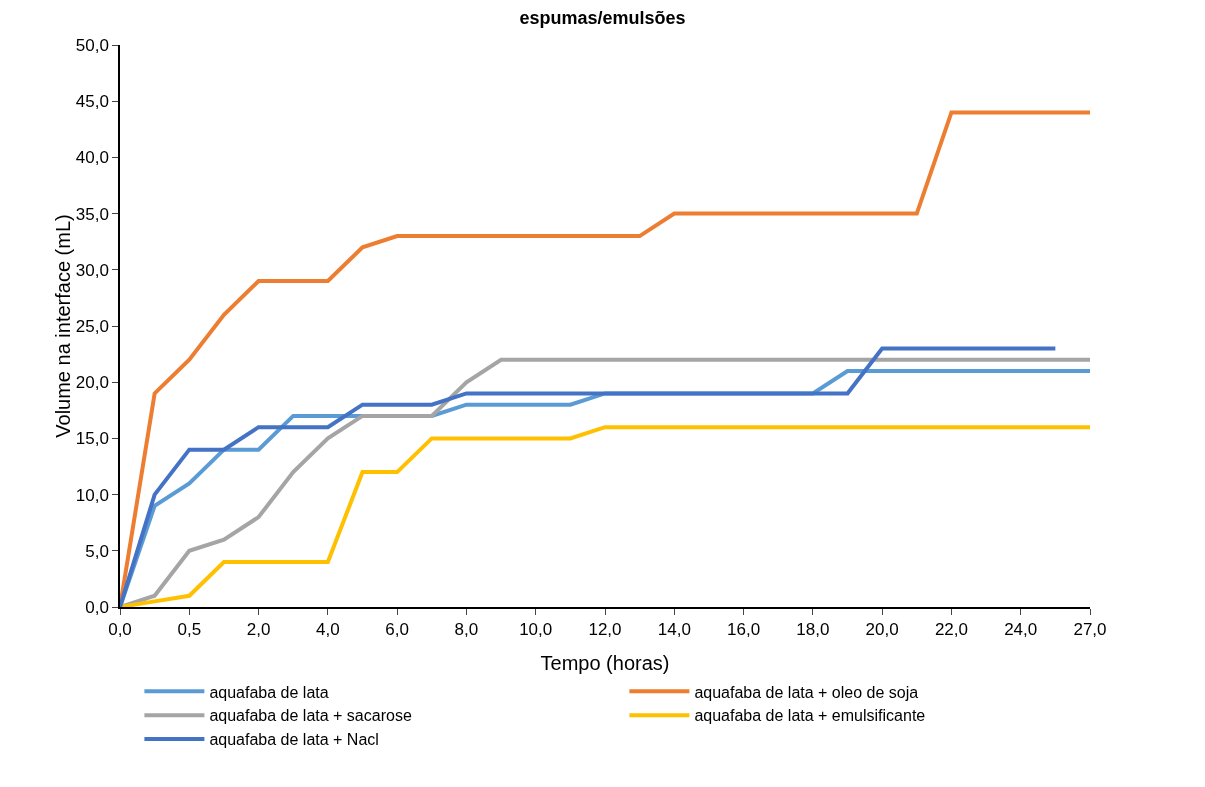  What do you see at coordinates (605, 663) in the screenshot?
I see `x-axis-title: Tempo (horas)` at bounding box center [605, 663].